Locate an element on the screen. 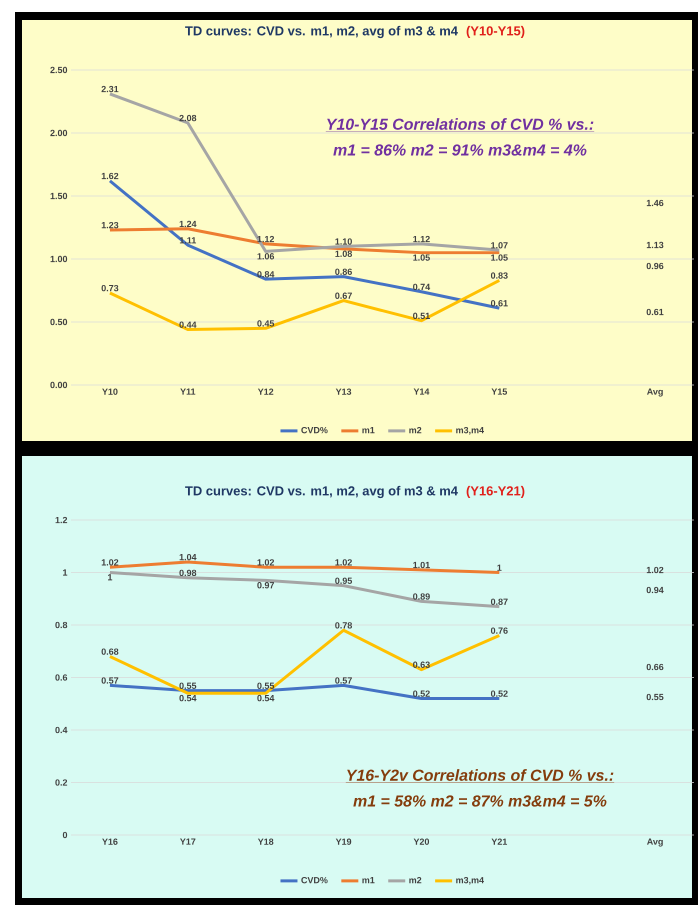 The image size is (698, 913). annotation: 0.55 is located at coordinates (655, 697).